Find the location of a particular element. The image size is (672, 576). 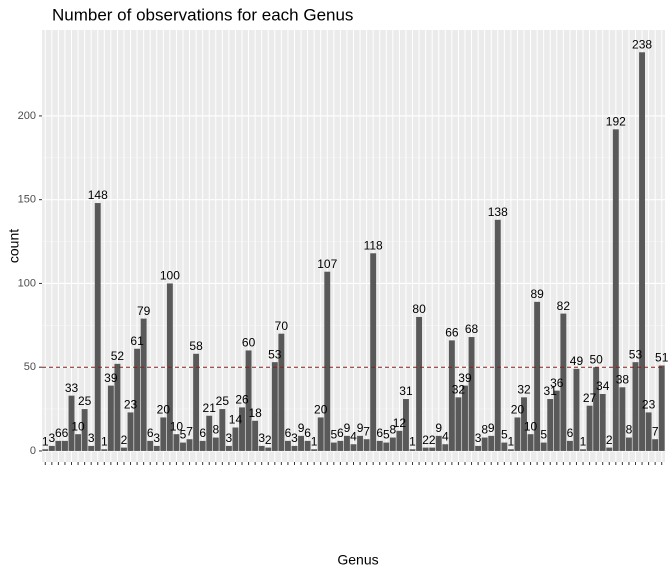

chart-title: Number of observations for each Genus is located at coordinates (202, 14).